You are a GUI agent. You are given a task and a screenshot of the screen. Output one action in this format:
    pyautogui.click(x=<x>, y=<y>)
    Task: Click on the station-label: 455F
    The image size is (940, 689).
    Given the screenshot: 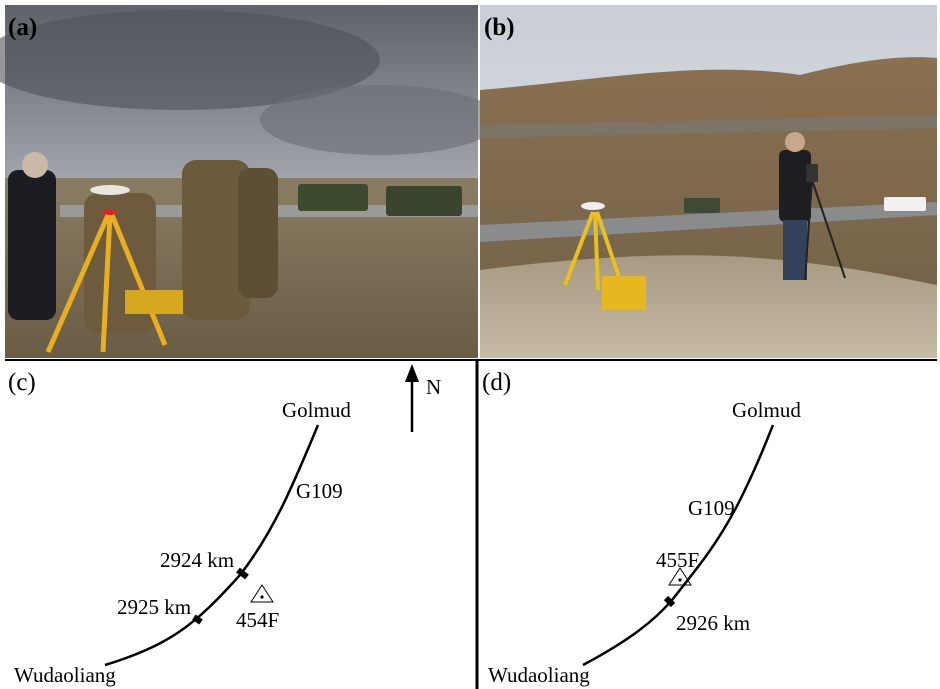 What is the action you would take?
    pyautogui.click(x=677, y=560)
    